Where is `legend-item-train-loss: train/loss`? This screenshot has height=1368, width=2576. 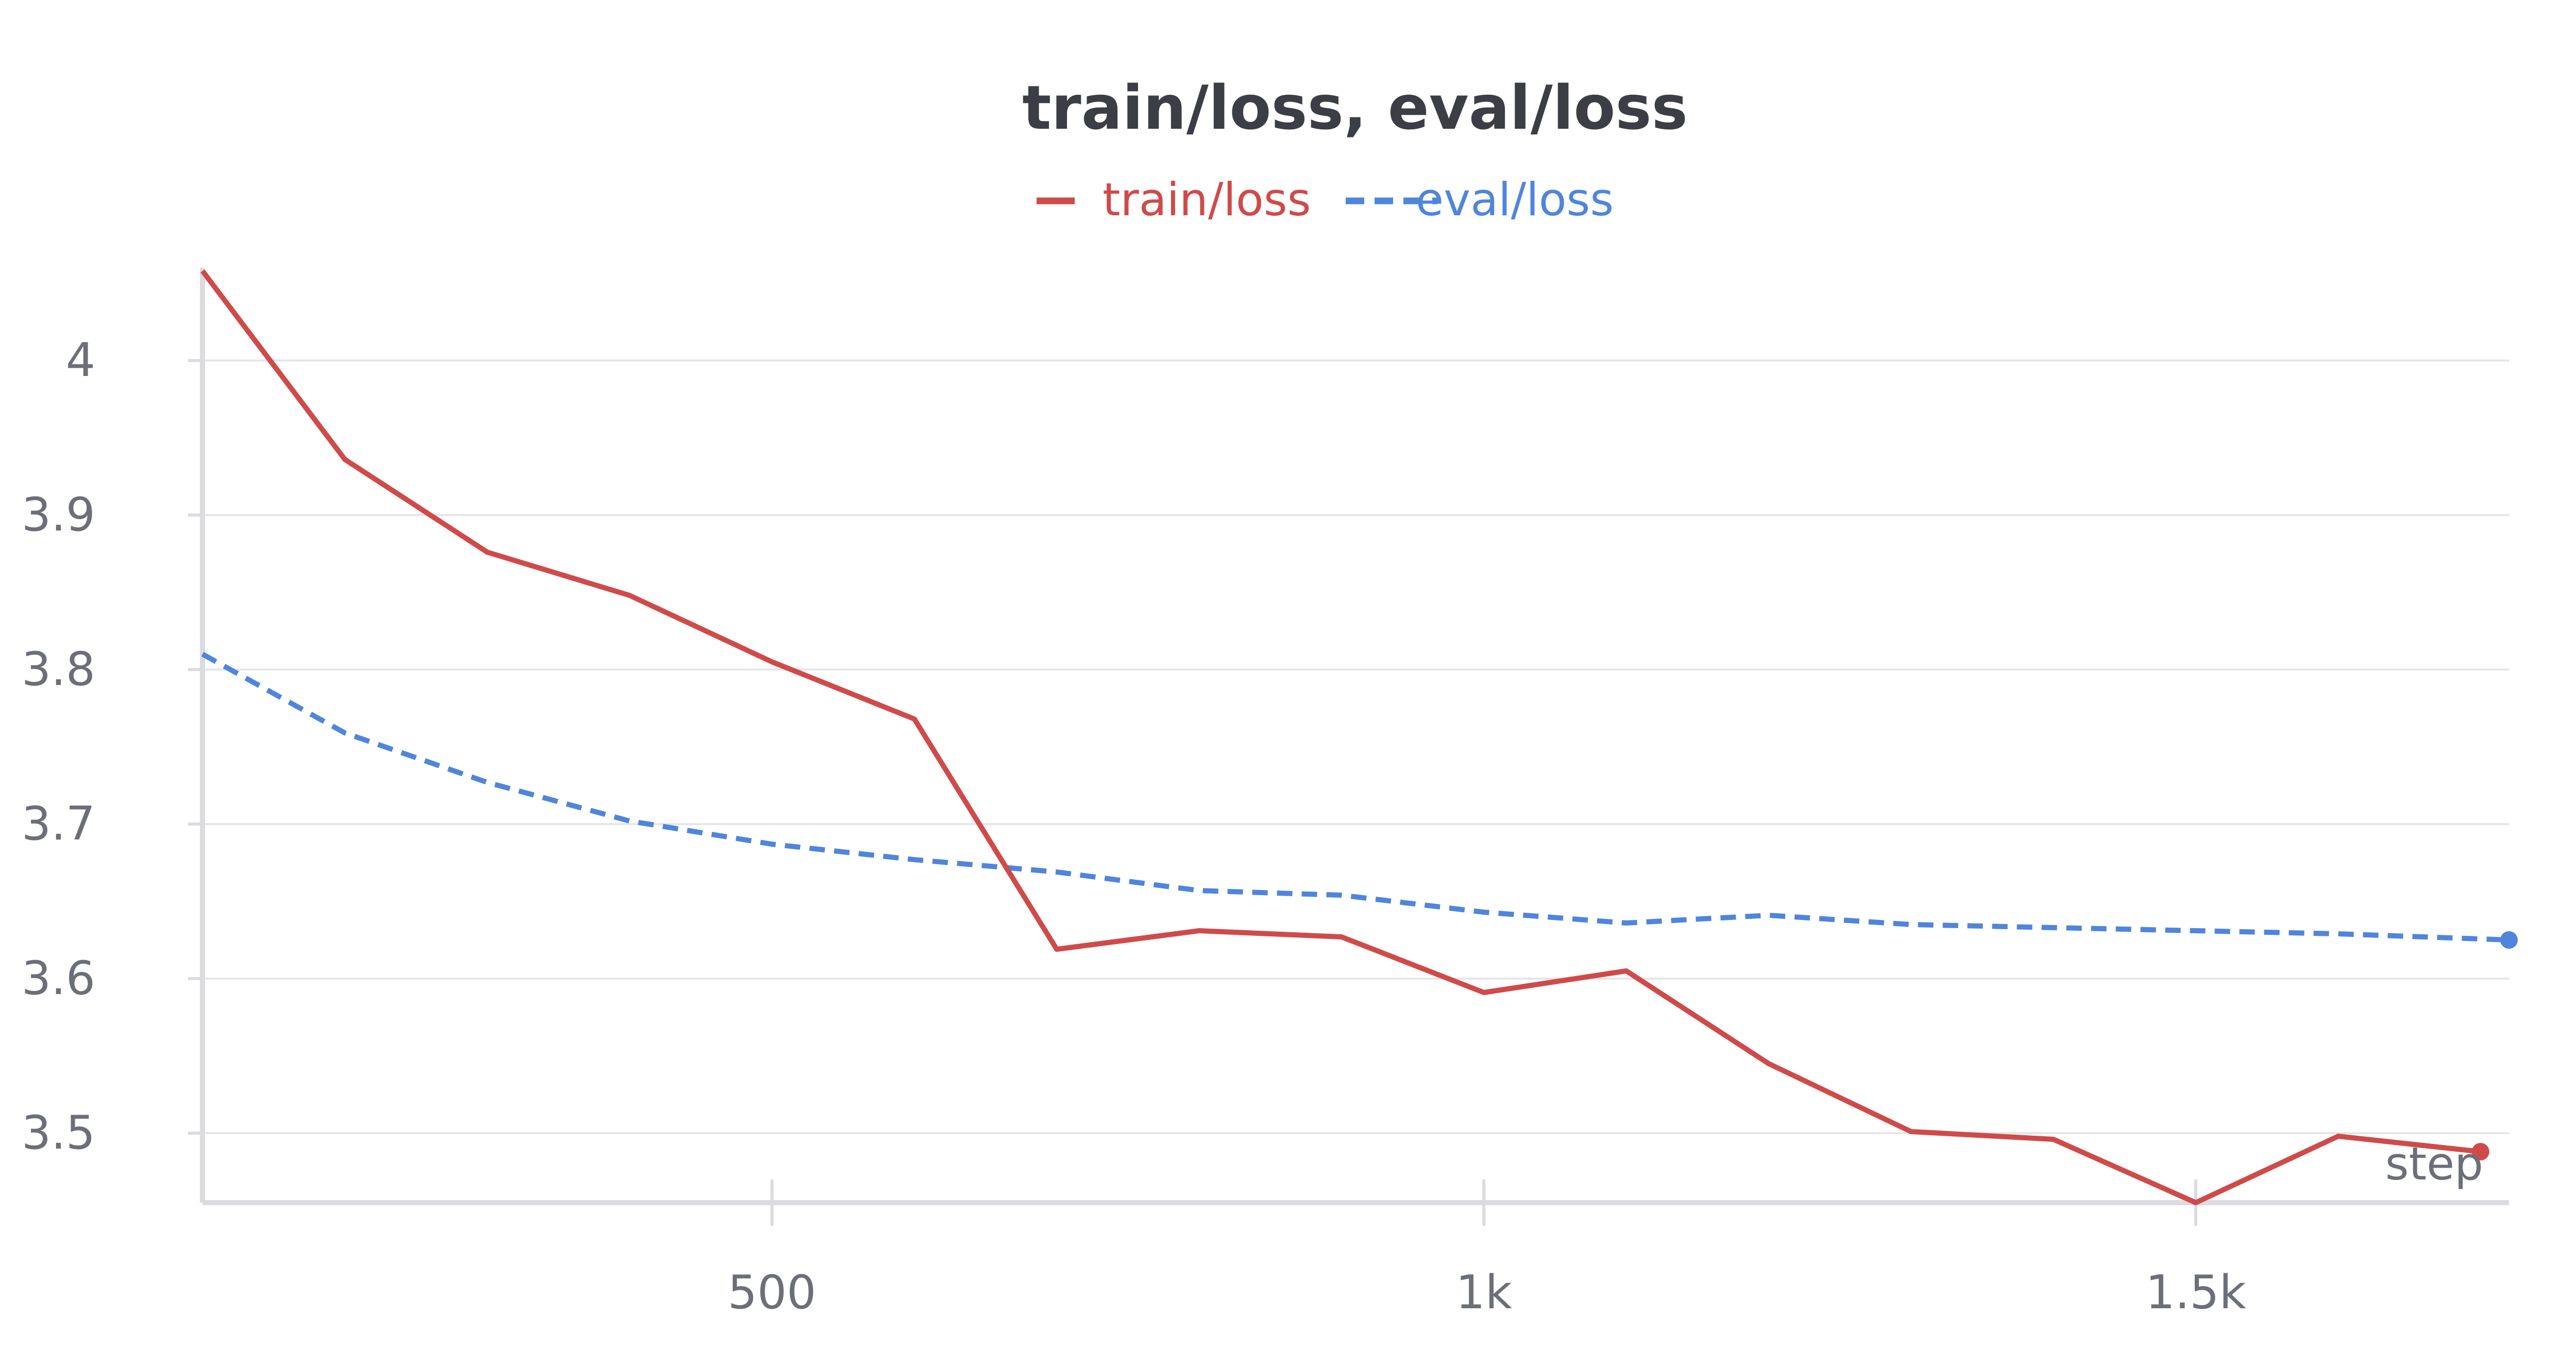
legend-item-train-loss: train/loss is located at coordinates (1174, 199).